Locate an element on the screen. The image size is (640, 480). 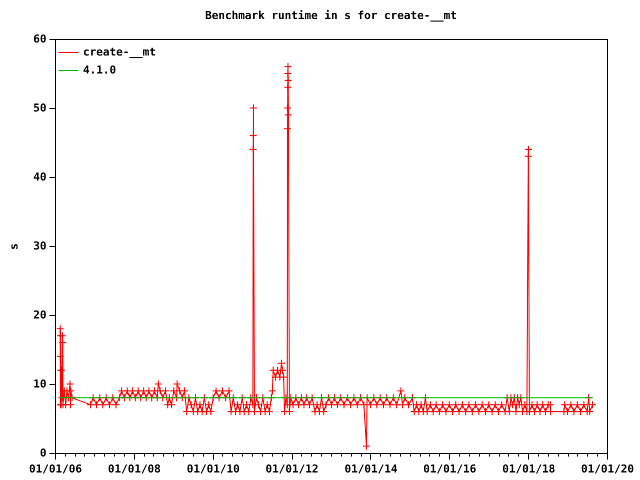
legend-label: create-__mt is located at coordinates (119, 52).